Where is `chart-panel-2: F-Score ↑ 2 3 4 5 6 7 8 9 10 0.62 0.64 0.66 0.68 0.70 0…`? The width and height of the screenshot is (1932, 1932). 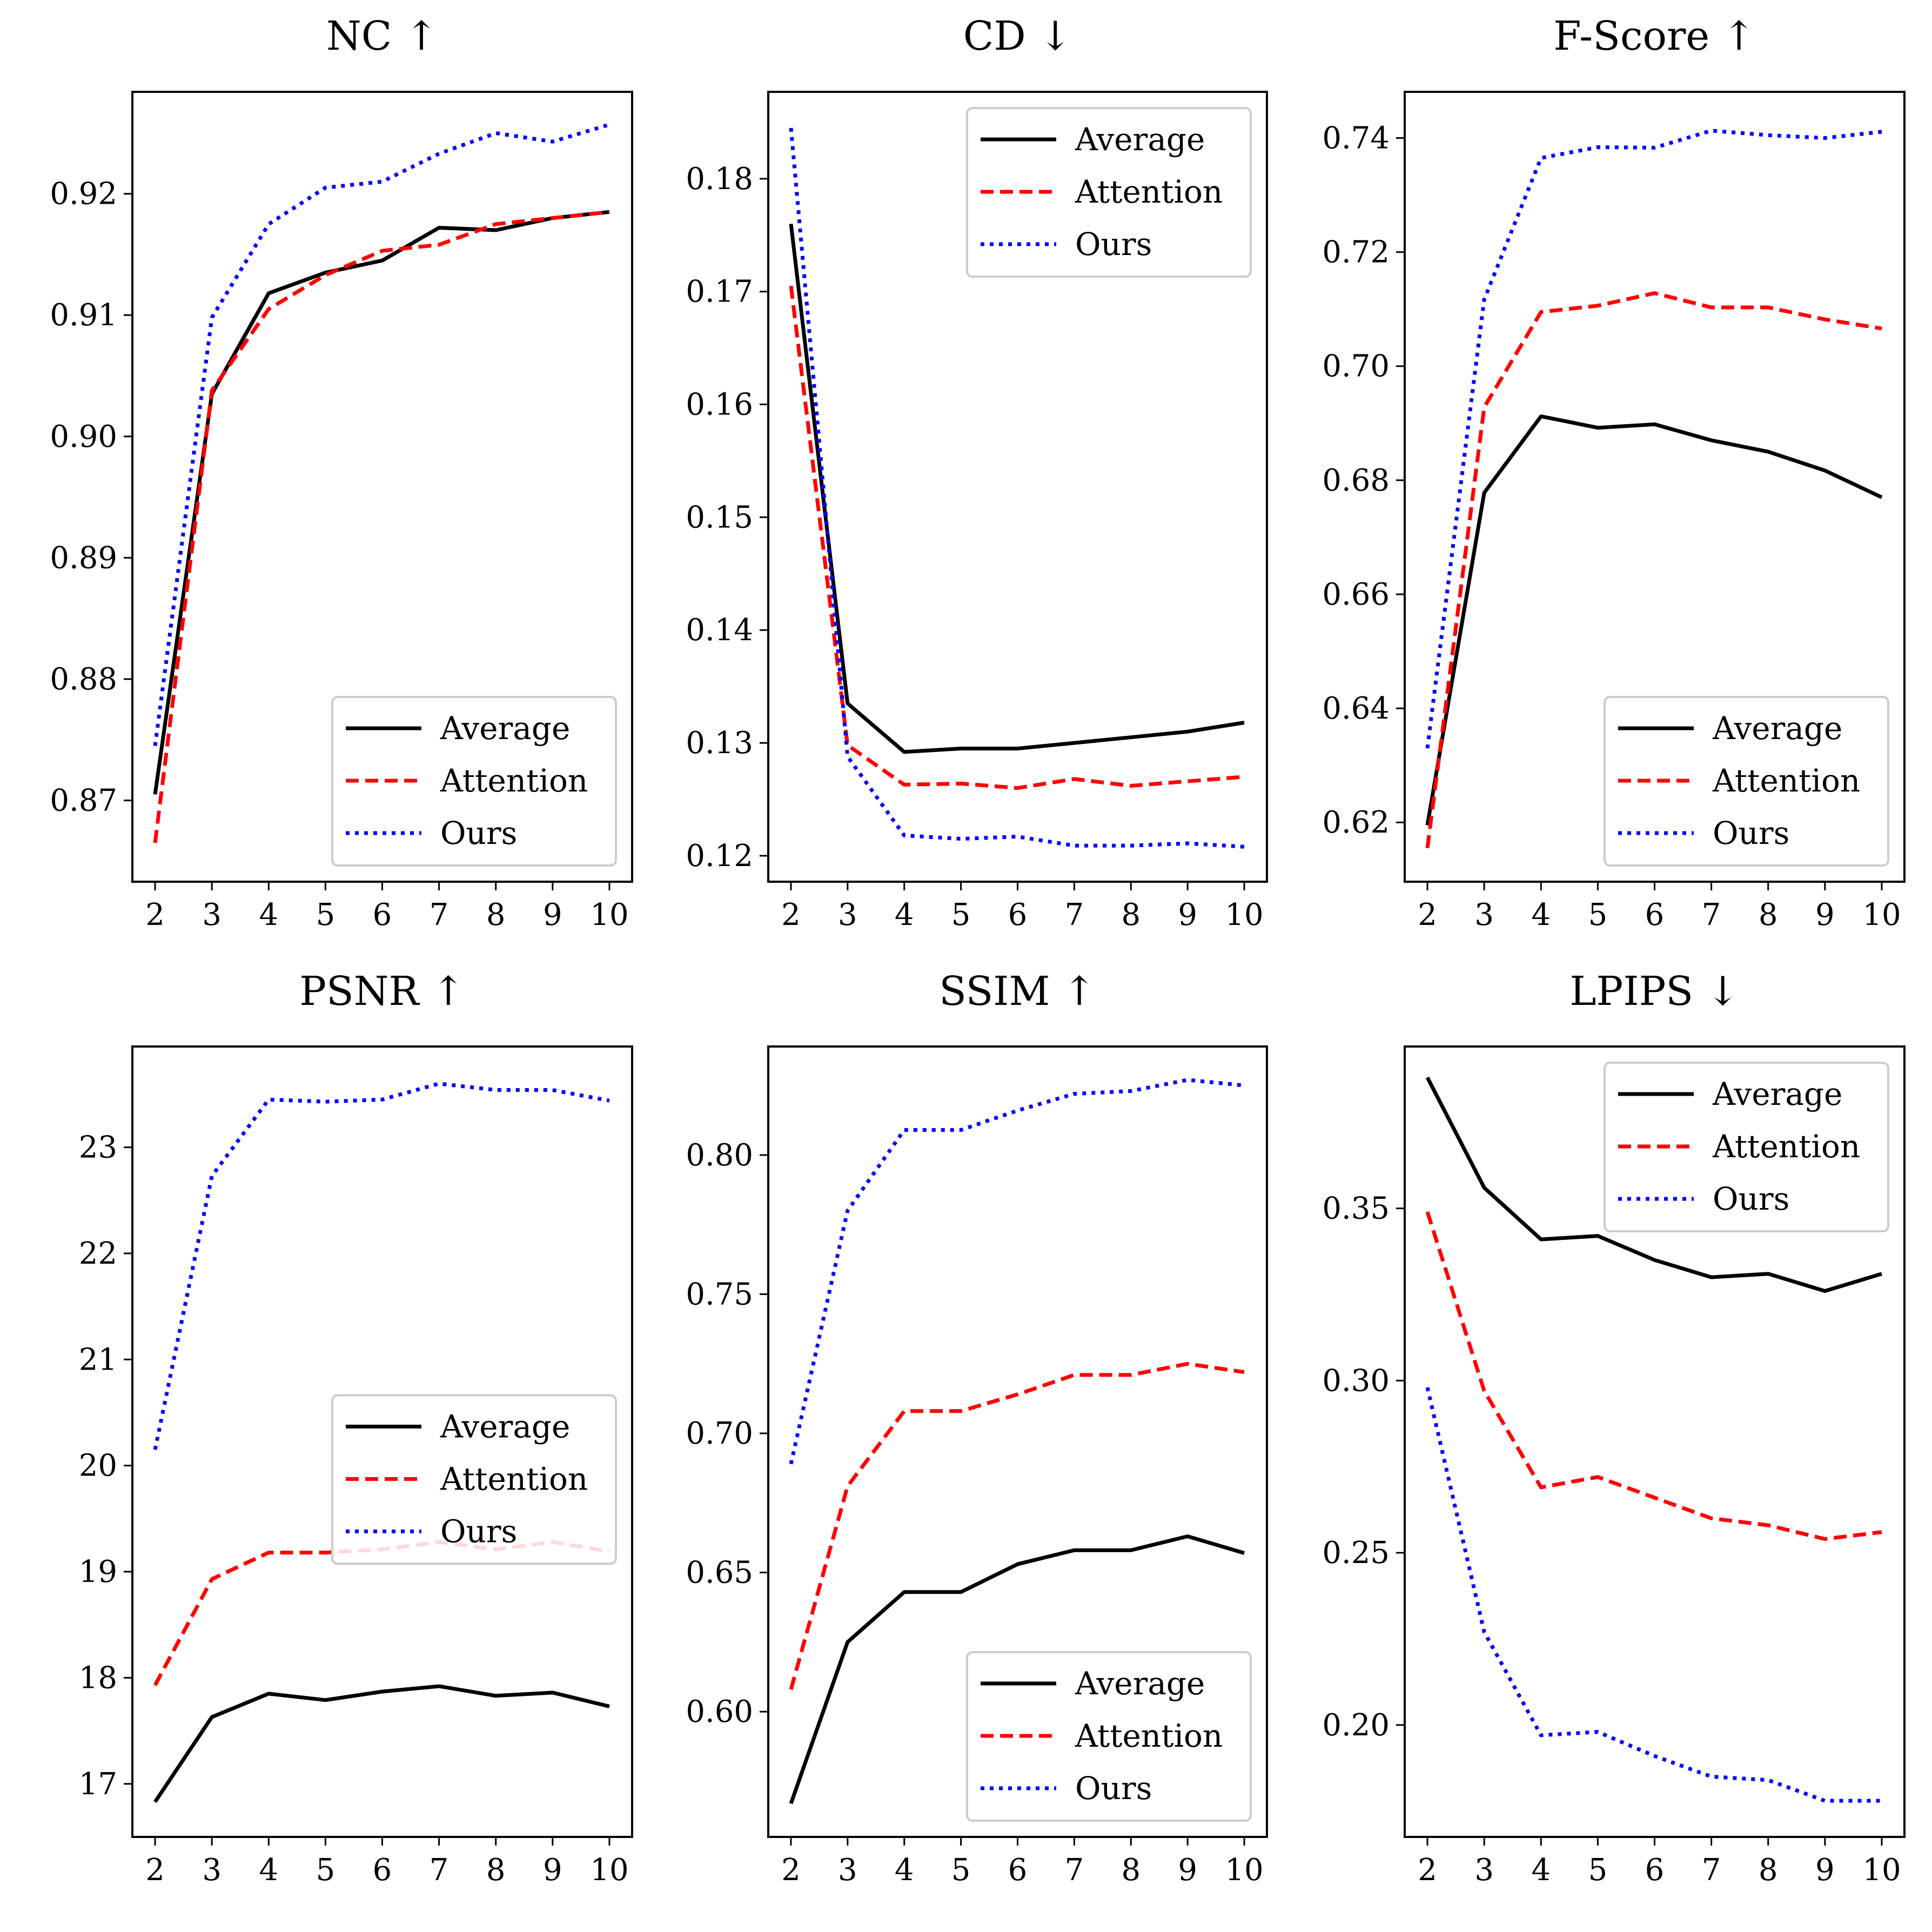 chart-panel-2: F-Score ↑ 2 3 4 5 6 7 8 9 10 0.62 0.64 0.66 0.68 0.70 0… is located at coordinates (1614, 473).